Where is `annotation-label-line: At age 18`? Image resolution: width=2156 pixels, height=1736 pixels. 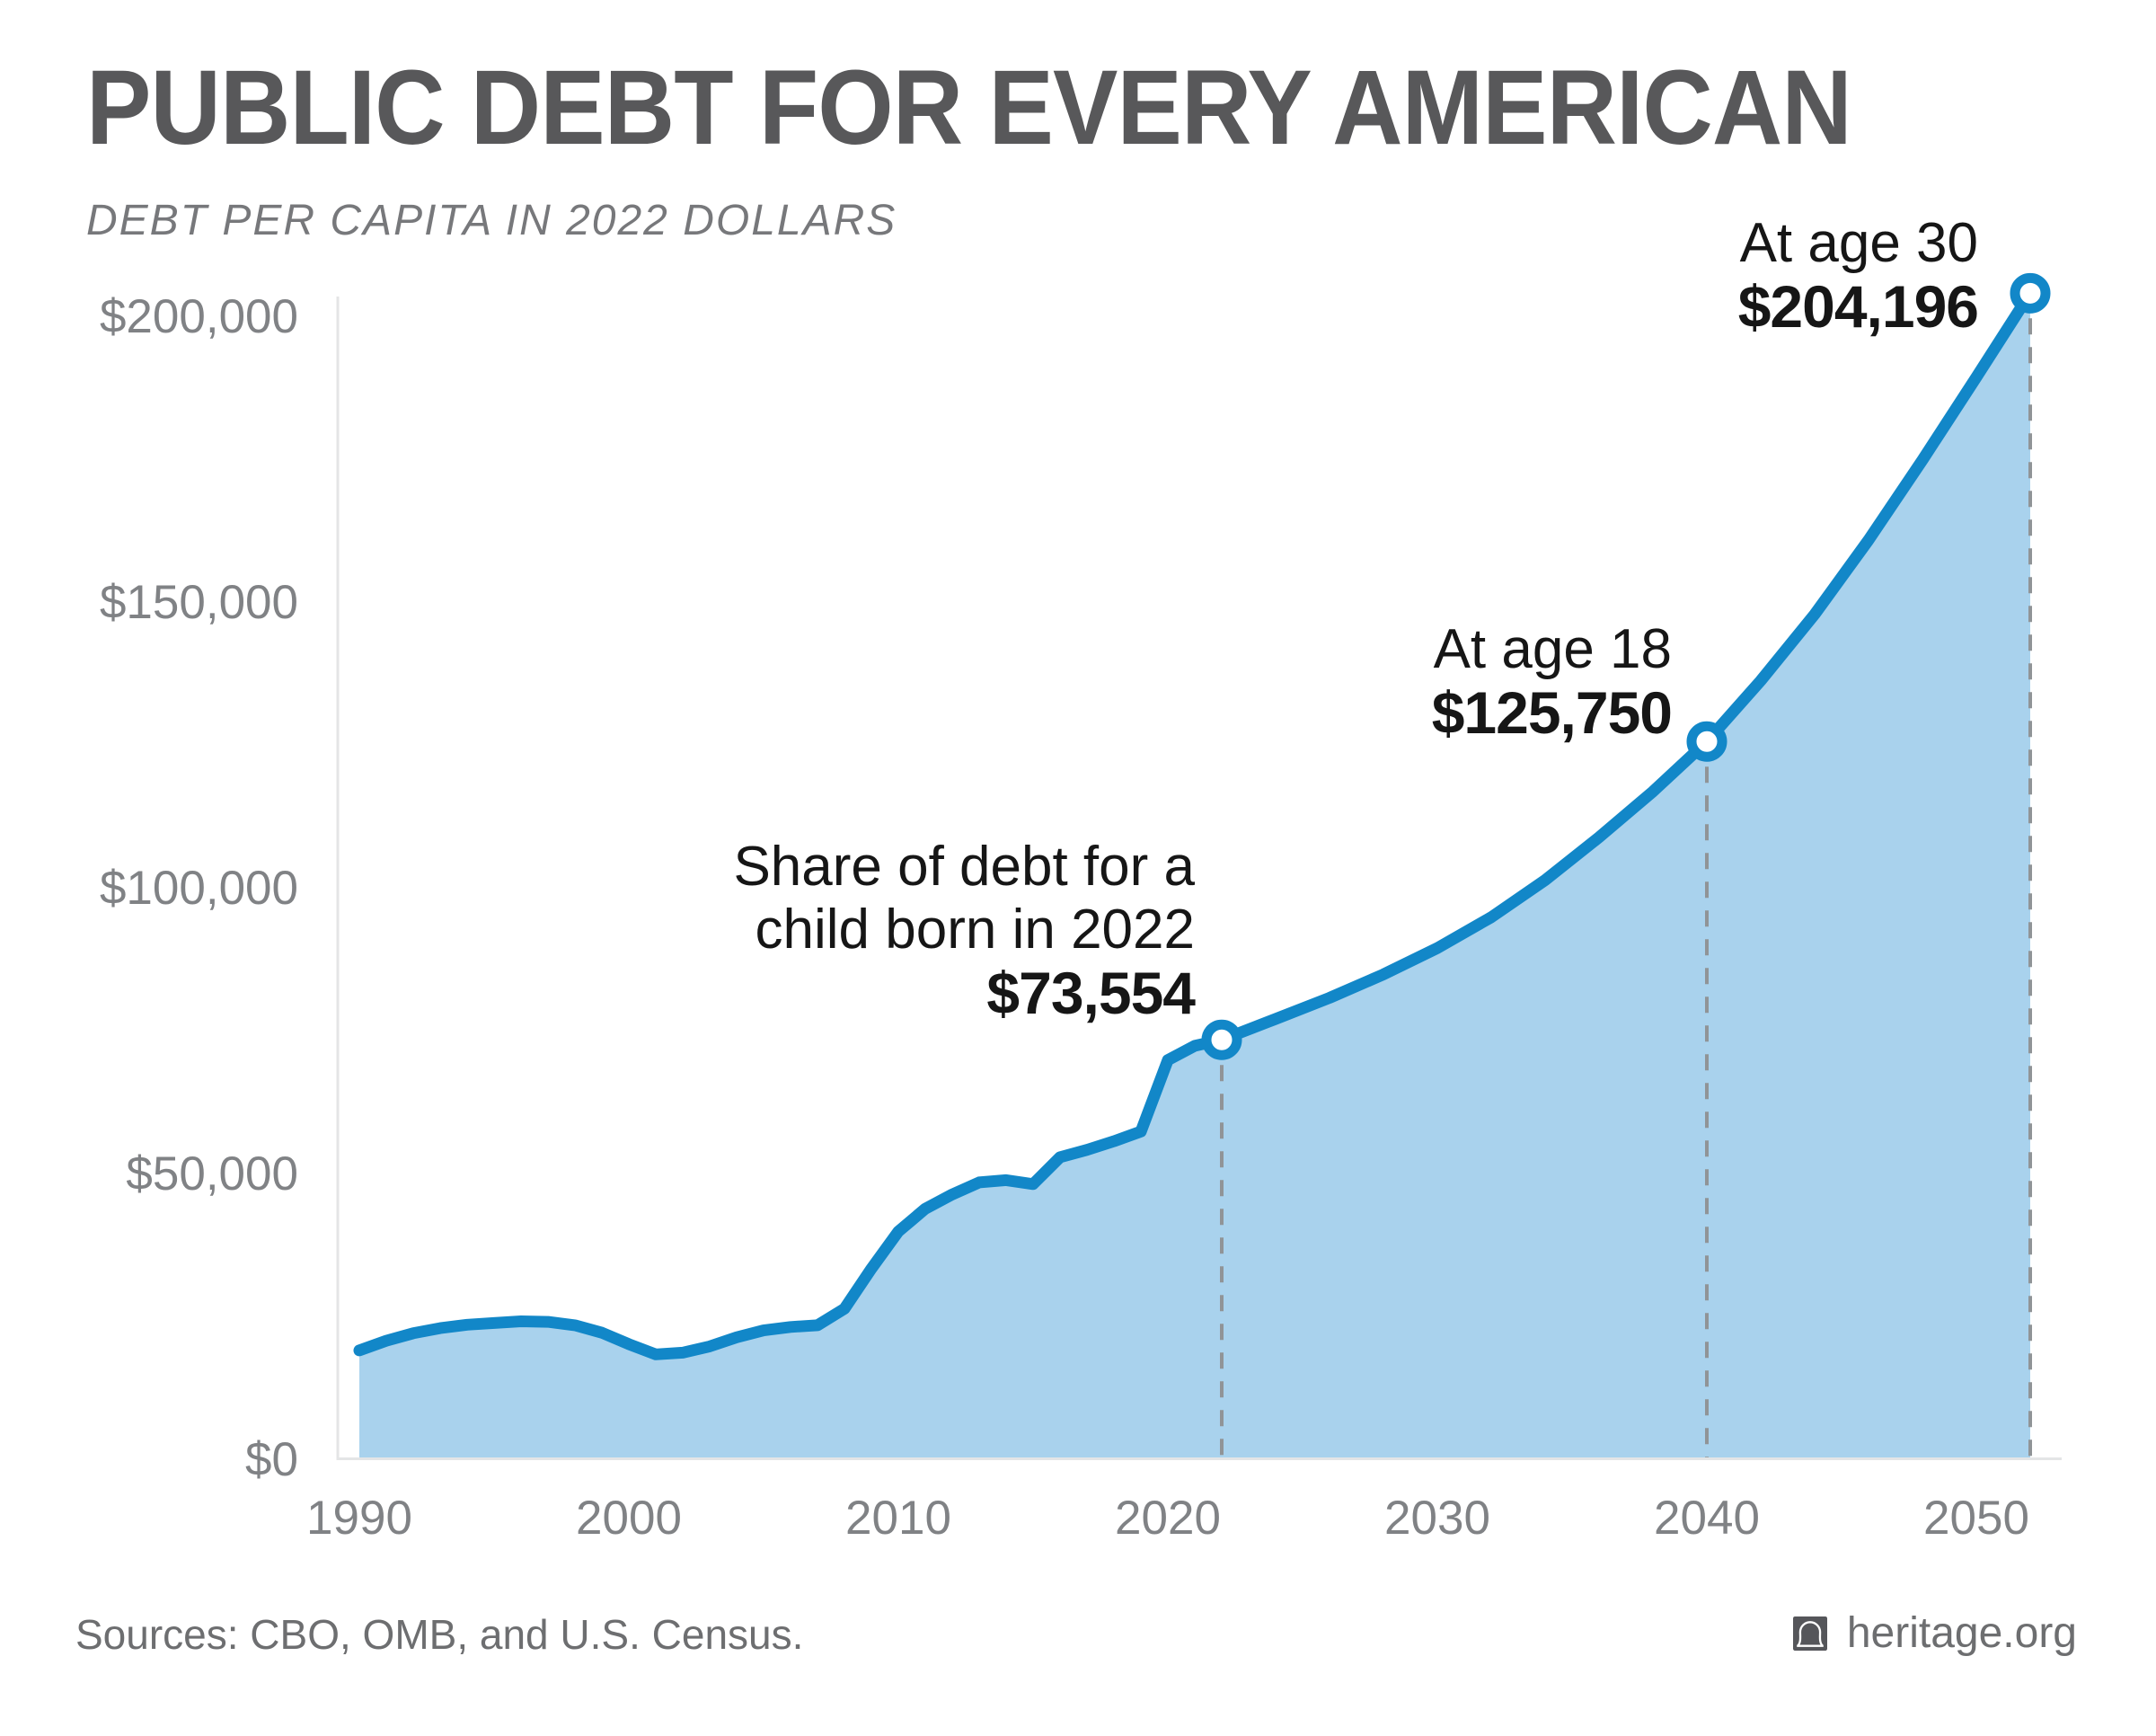
annotation-label-line: At age 18 is located at coordinates (1553, 649).